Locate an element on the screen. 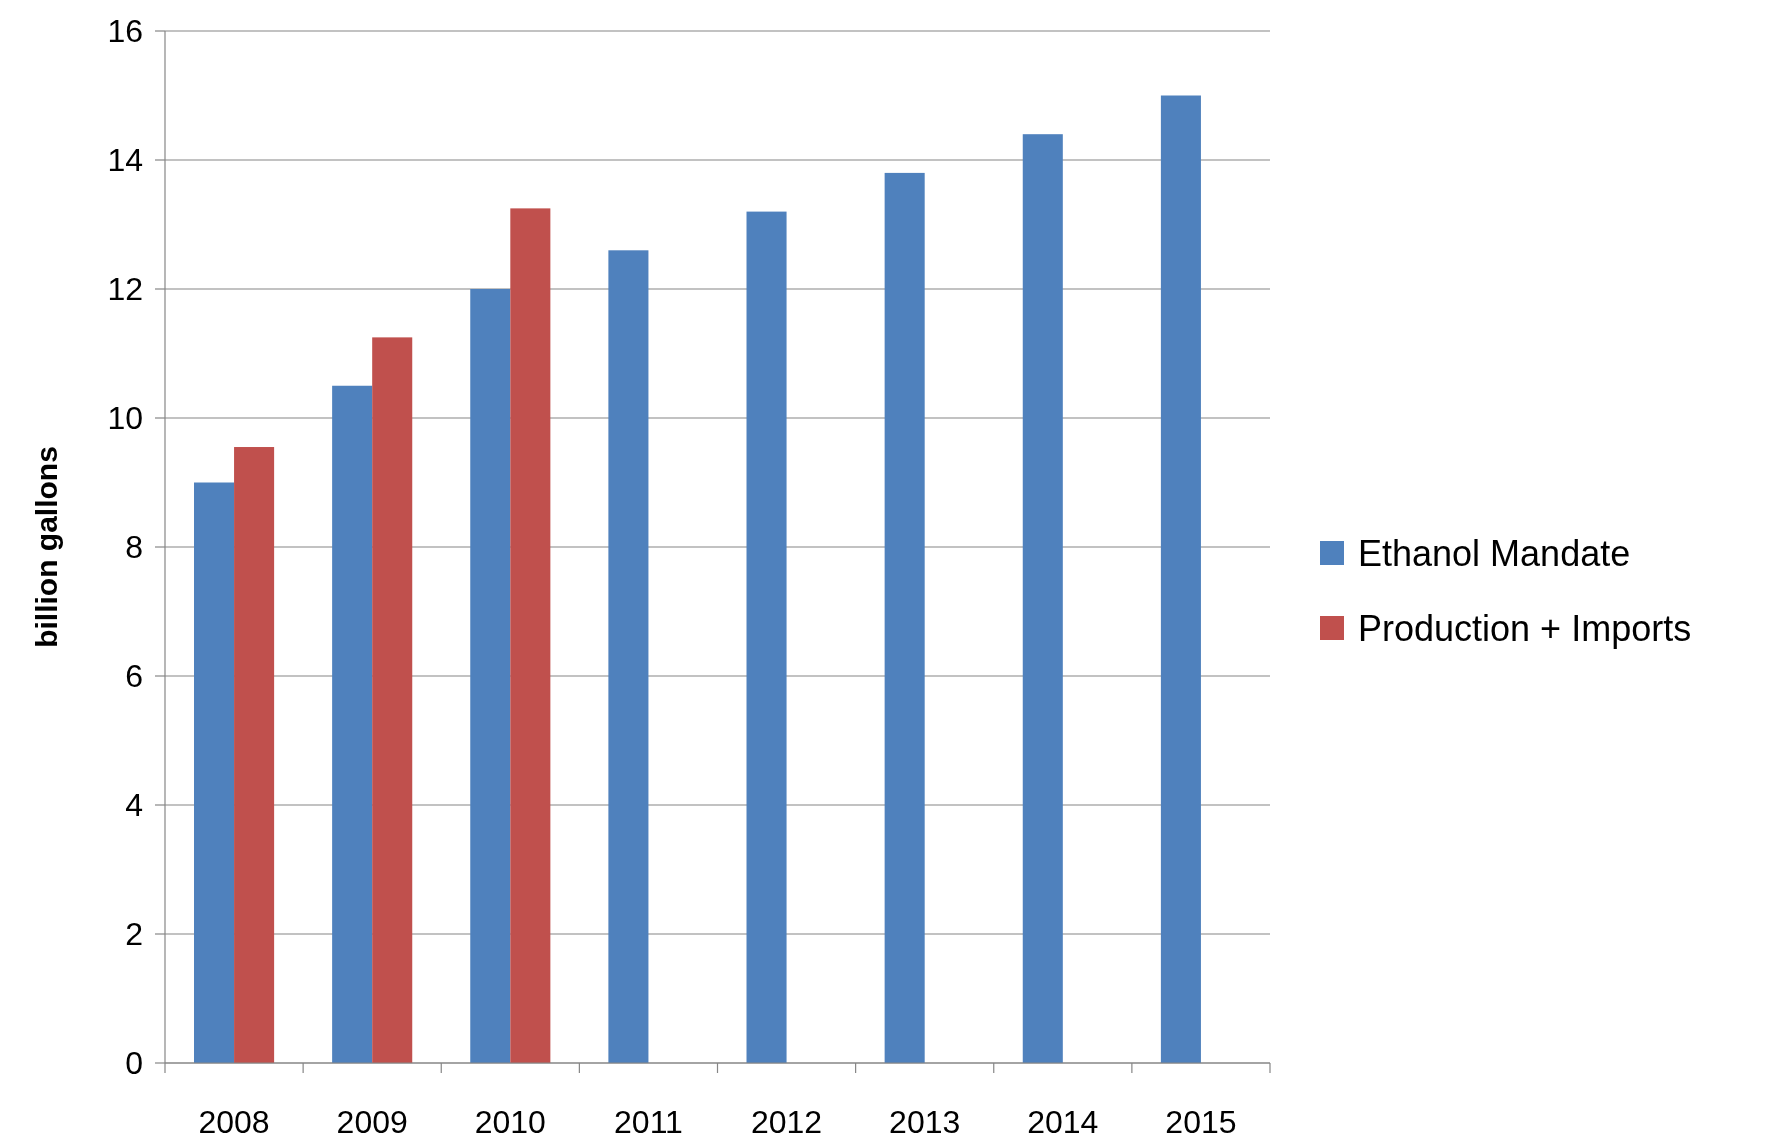  y-tick-label: 2 is located at coordinates (134, 934).